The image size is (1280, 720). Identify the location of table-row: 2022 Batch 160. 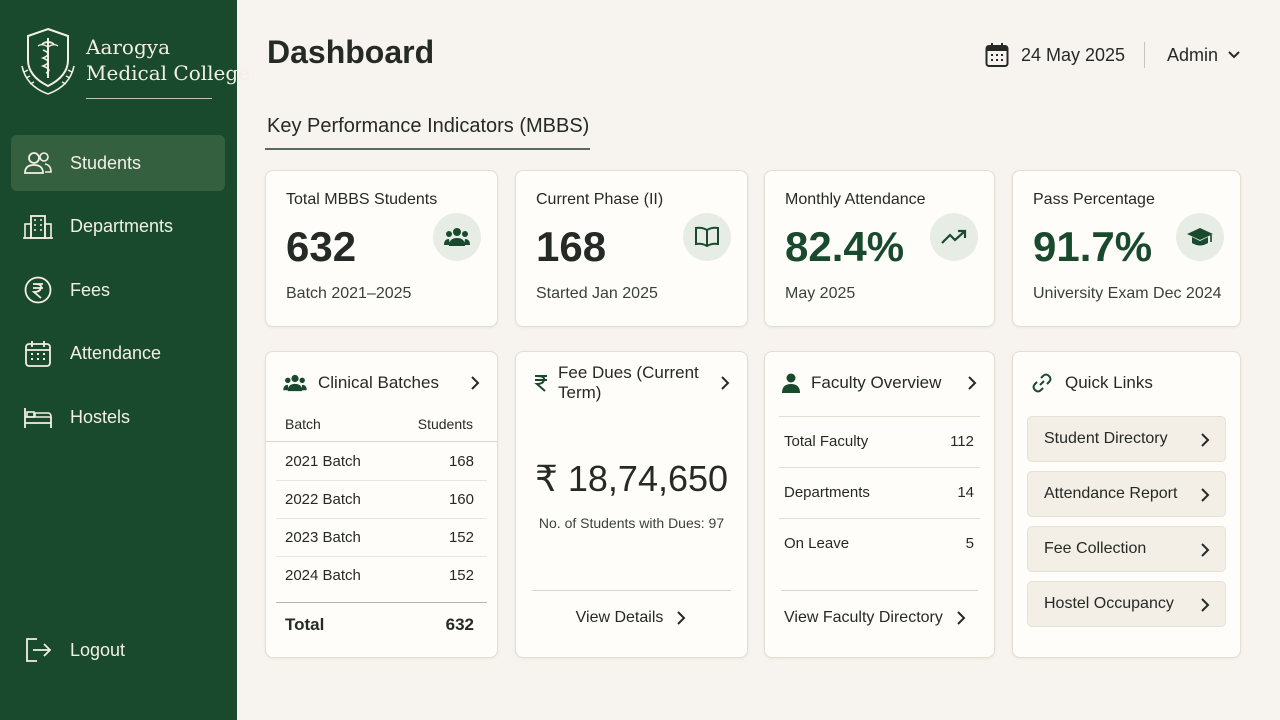
(381, 500).